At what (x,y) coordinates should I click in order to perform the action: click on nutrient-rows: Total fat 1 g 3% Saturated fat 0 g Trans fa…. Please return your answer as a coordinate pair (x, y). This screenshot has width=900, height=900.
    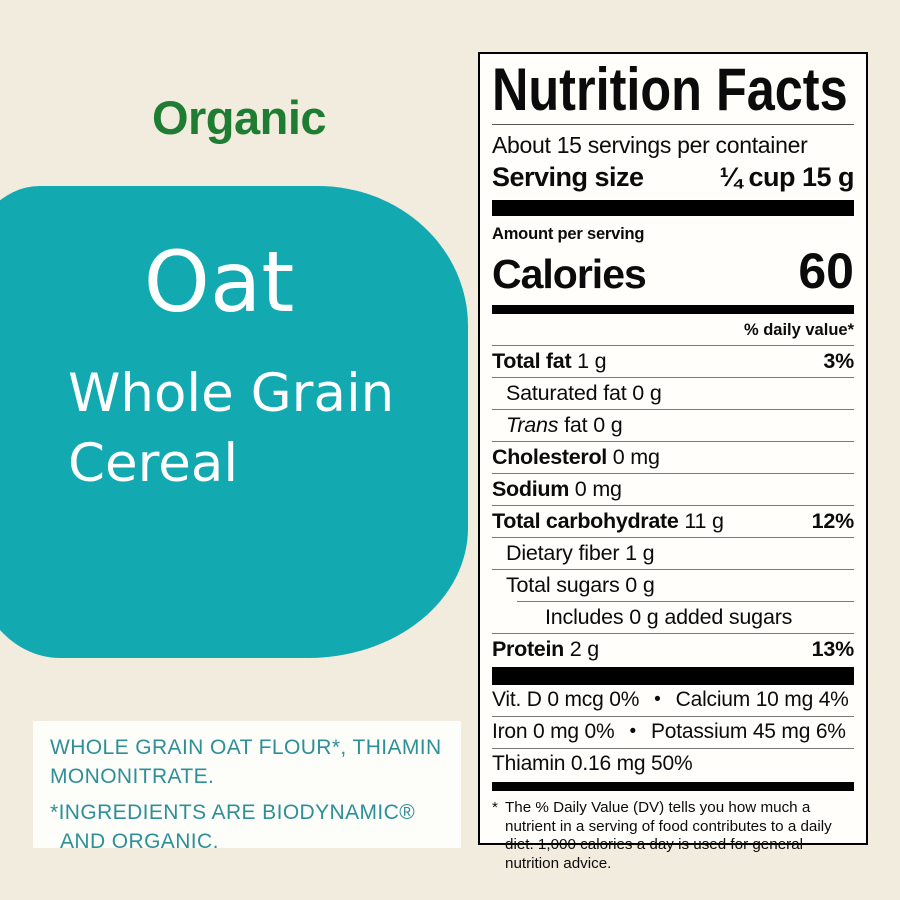
    Looking at the image, I should click on (673, 504).